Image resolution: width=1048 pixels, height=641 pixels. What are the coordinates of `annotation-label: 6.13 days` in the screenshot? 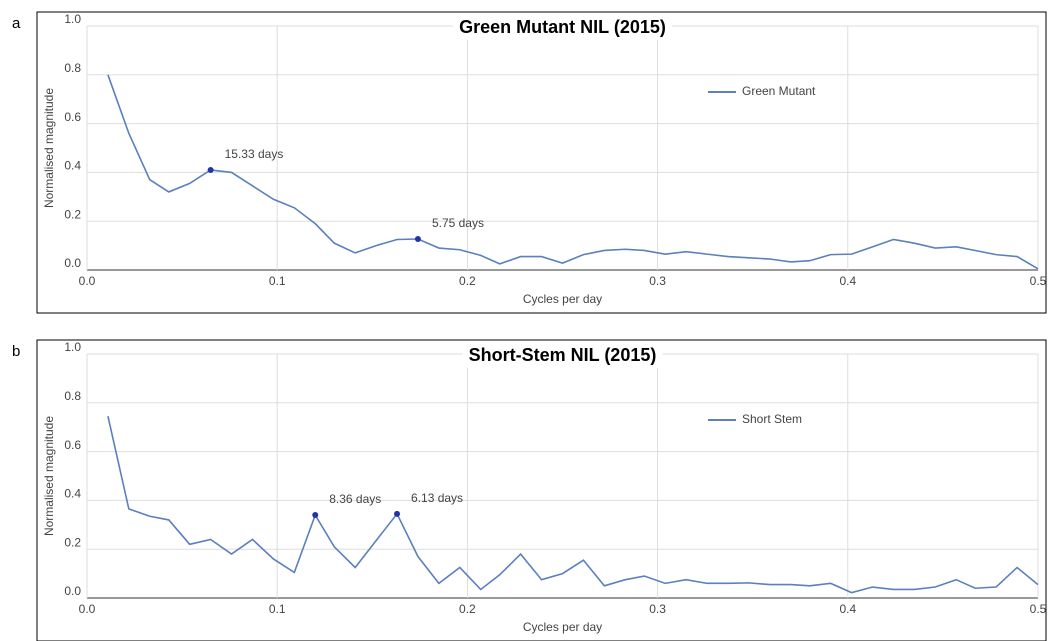 It's located at (437, 498).